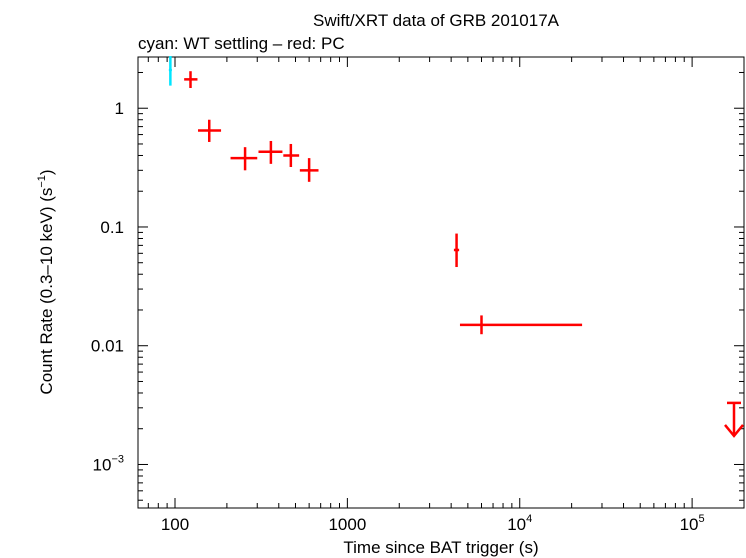 Image resolution: width=746 pixels, height=558 pixels. What do you see at coordinates (42, 181) in the screenshot?
I see `y-axis-label-exponent: −1` at bounding box center [42, 181].